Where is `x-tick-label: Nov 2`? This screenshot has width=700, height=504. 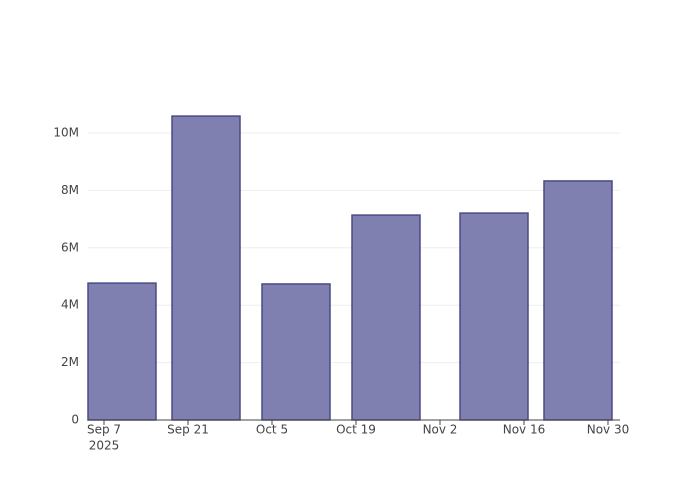 x-tick-label: Nov 2 is located at coordinates (440, 430).